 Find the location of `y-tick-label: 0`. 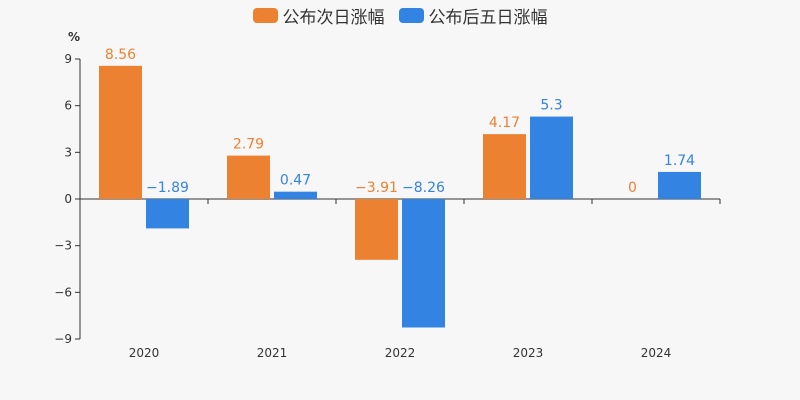

y-tick-label: 0 is located at coordinates (68, 199).